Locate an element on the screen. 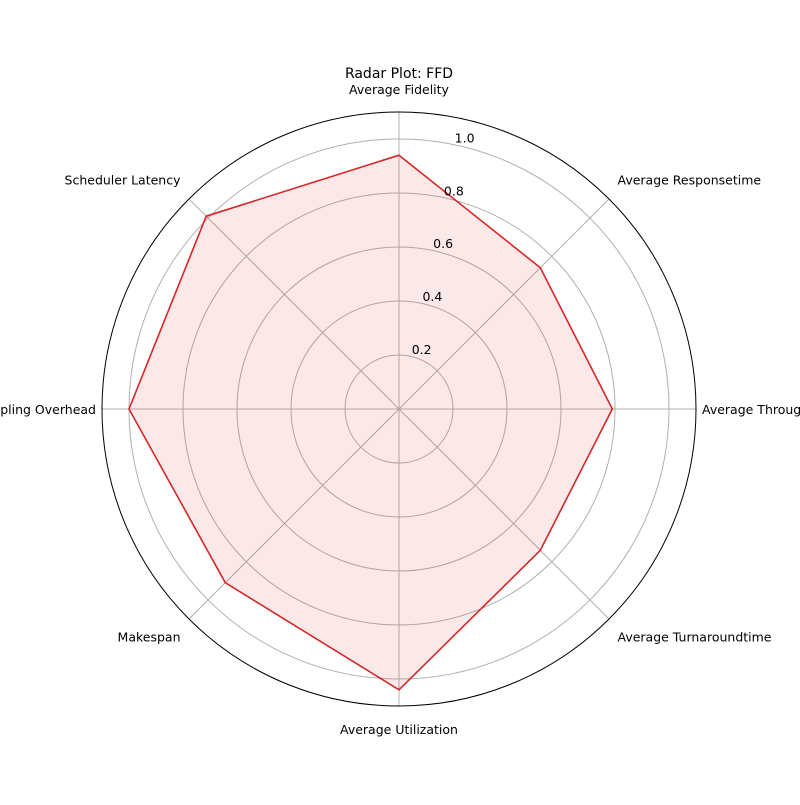 This screenshot has height=805, width=800. axis-label-4: Average Turnaroundtime is located at coordinates (695, 637).